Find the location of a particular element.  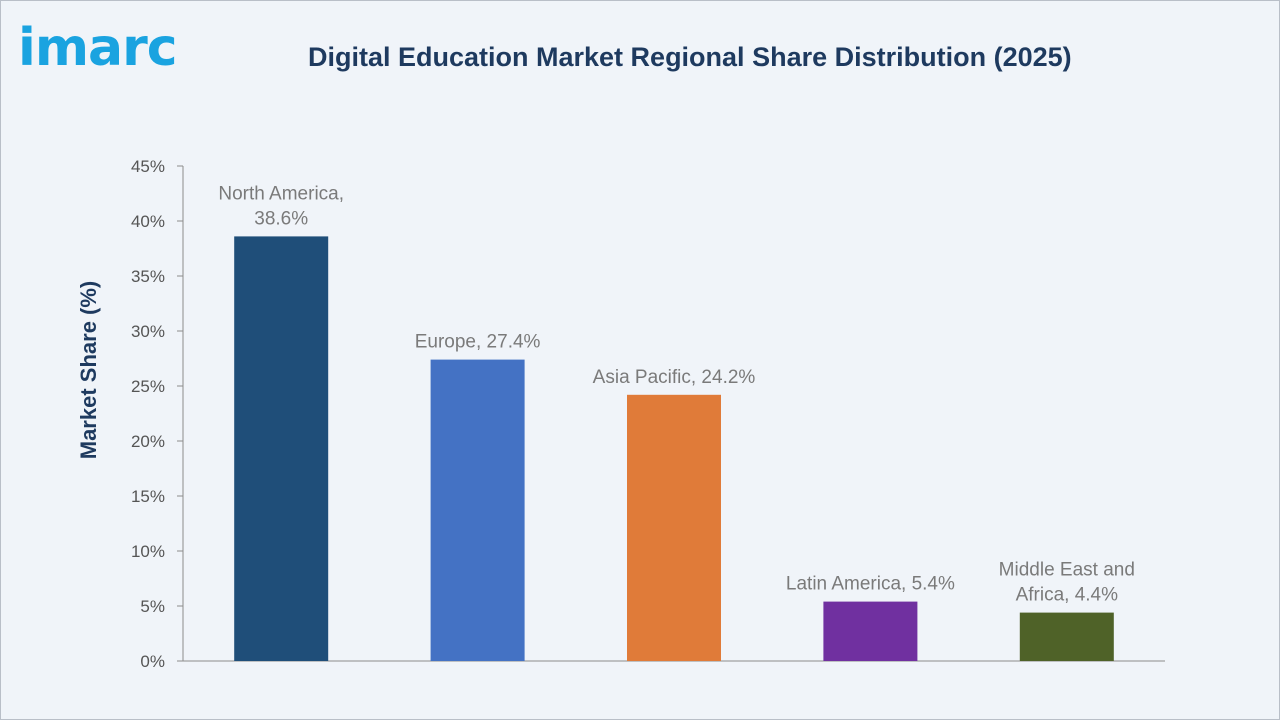

y-axis-label: Market Share (%) is located at coordinates (88, 370).